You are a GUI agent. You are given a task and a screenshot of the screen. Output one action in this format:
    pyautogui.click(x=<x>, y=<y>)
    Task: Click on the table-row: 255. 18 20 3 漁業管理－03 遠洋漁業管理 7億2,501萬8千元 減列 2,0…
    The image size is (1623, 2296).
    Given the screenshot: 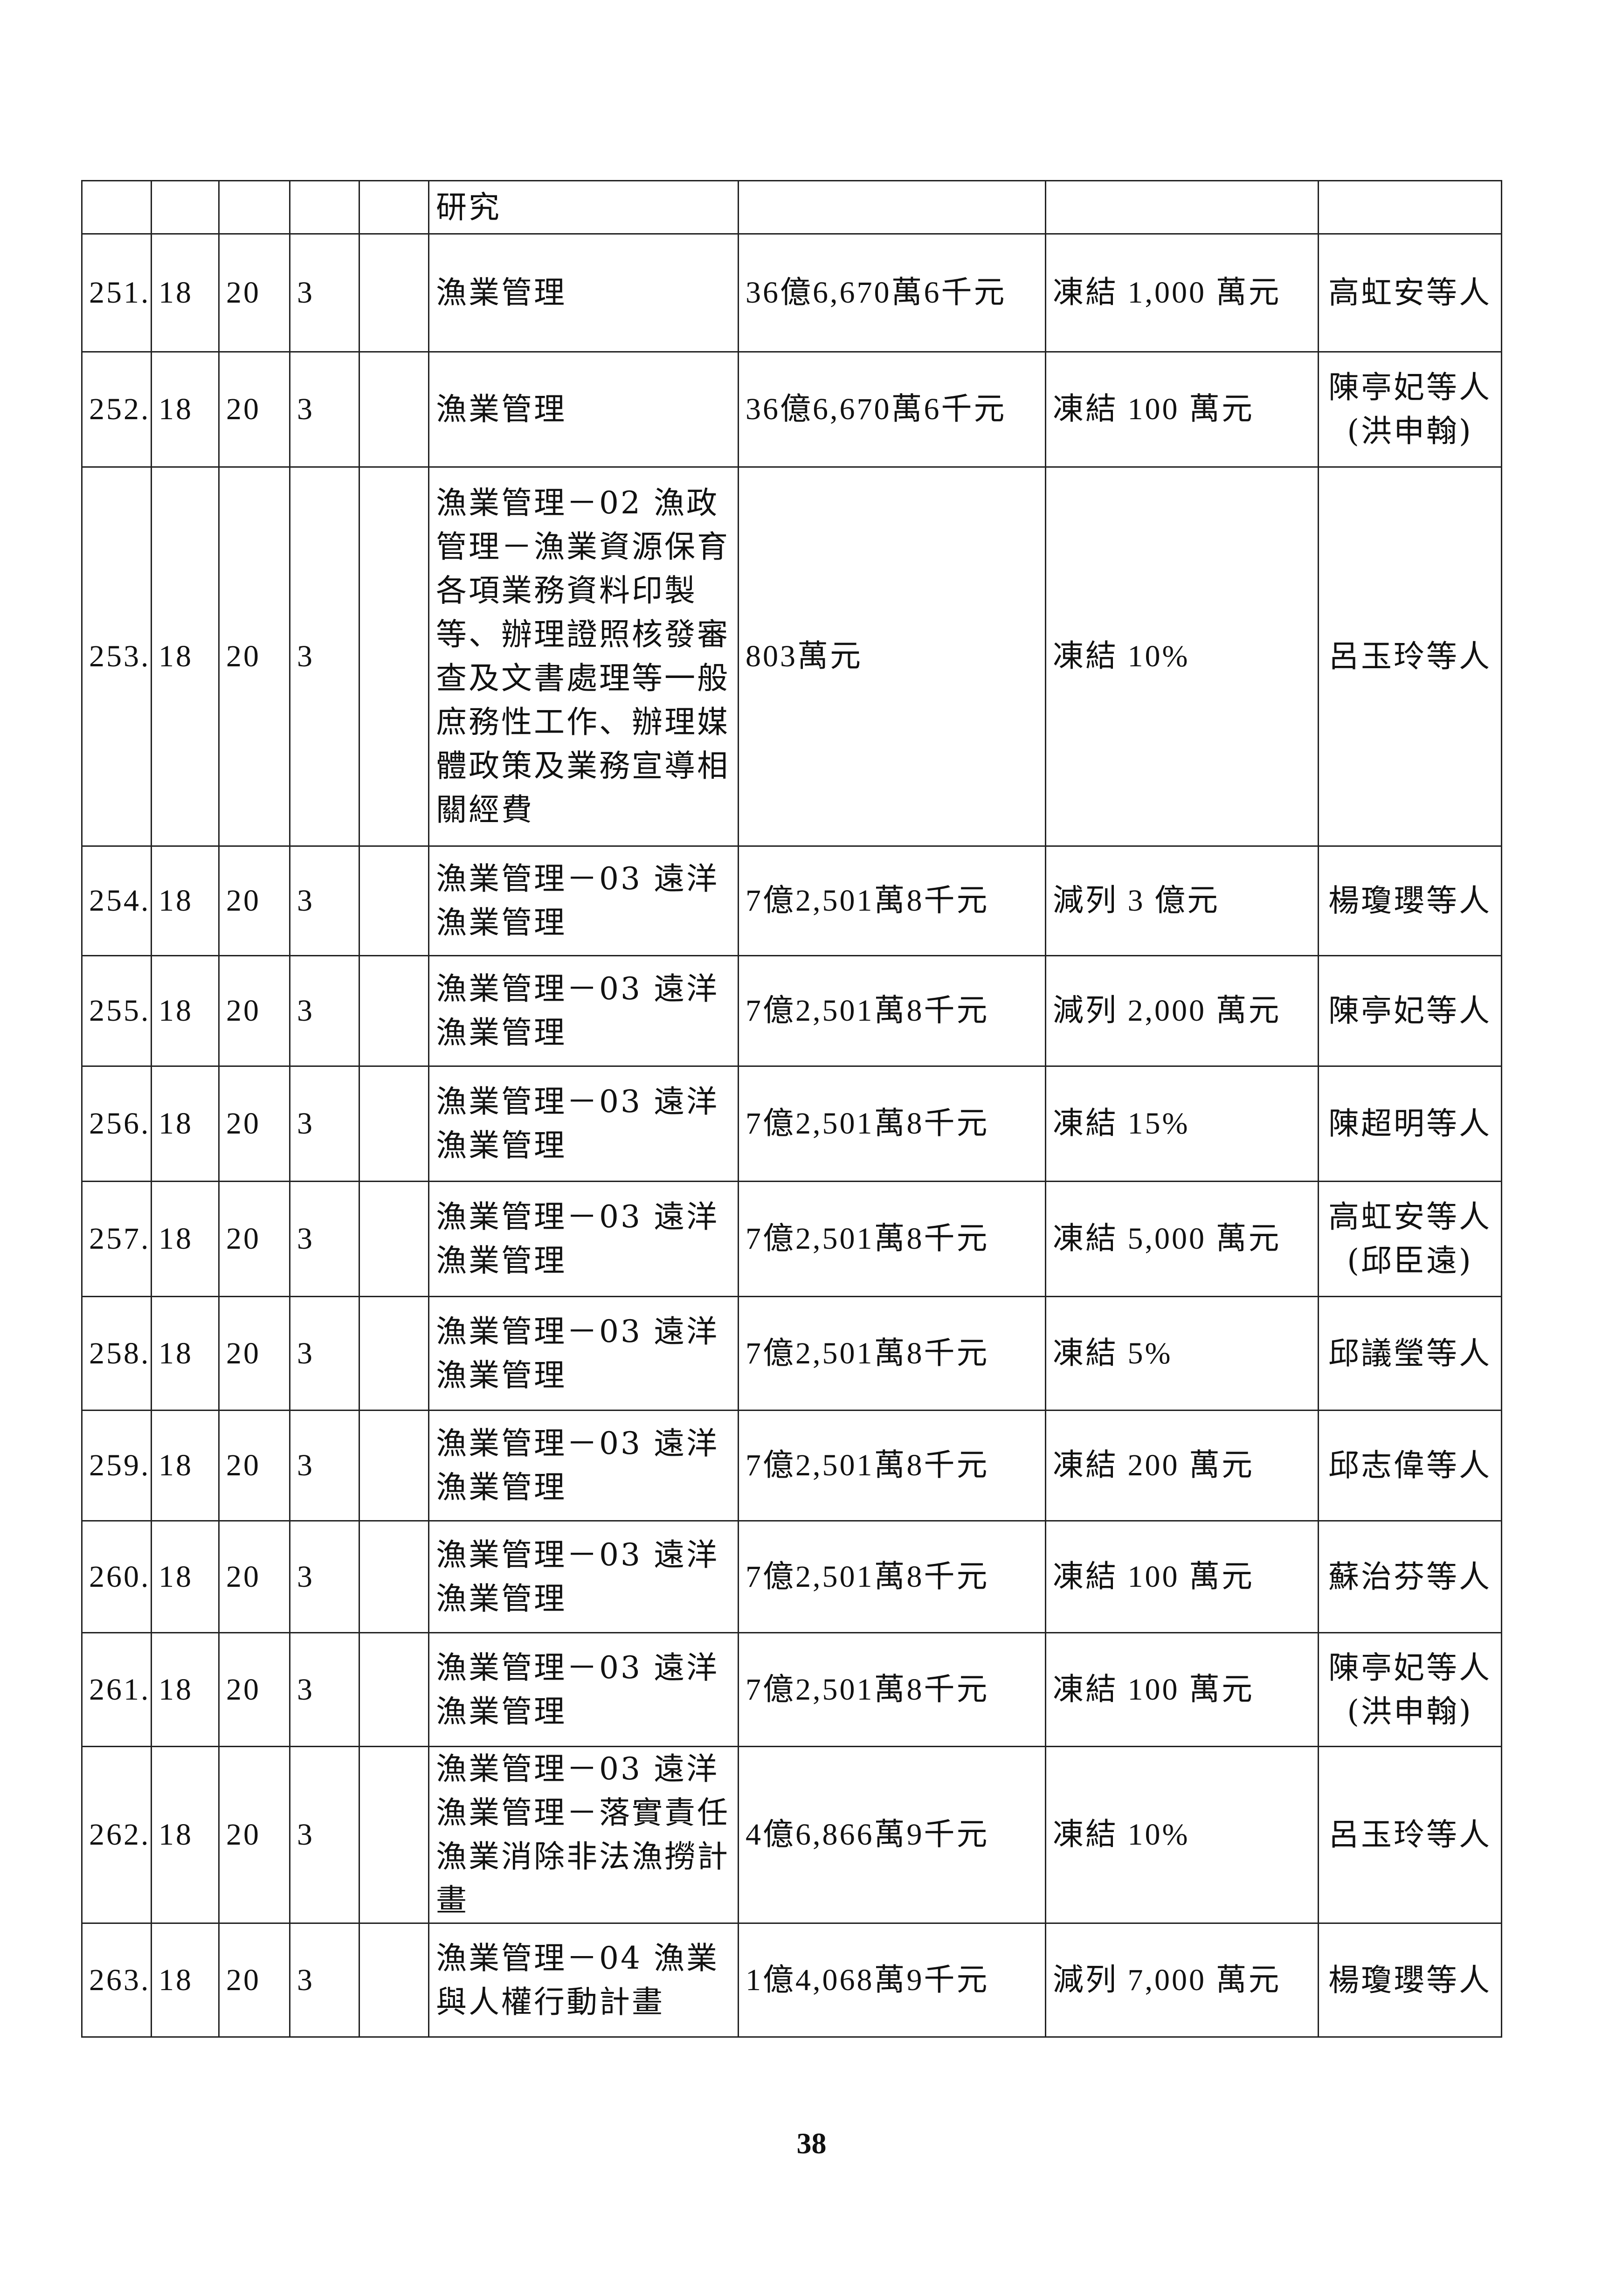 What is the action you would take?
    pyautogui.click(x=791, y=1011)
    